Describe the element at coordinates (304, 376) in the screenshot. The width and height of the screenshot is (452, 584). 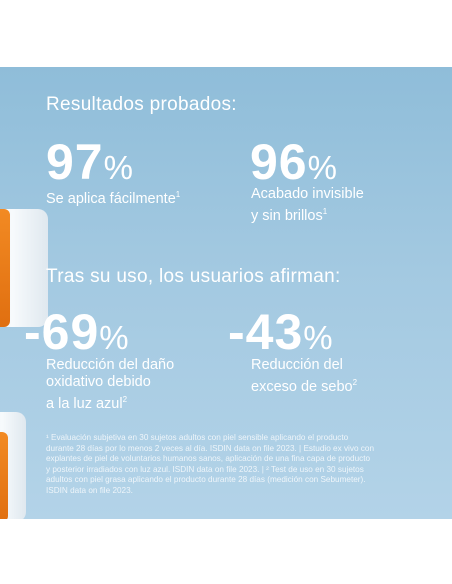
I see `stat-minus-43-desc: Reducción del exceso de sebo2` at that location.